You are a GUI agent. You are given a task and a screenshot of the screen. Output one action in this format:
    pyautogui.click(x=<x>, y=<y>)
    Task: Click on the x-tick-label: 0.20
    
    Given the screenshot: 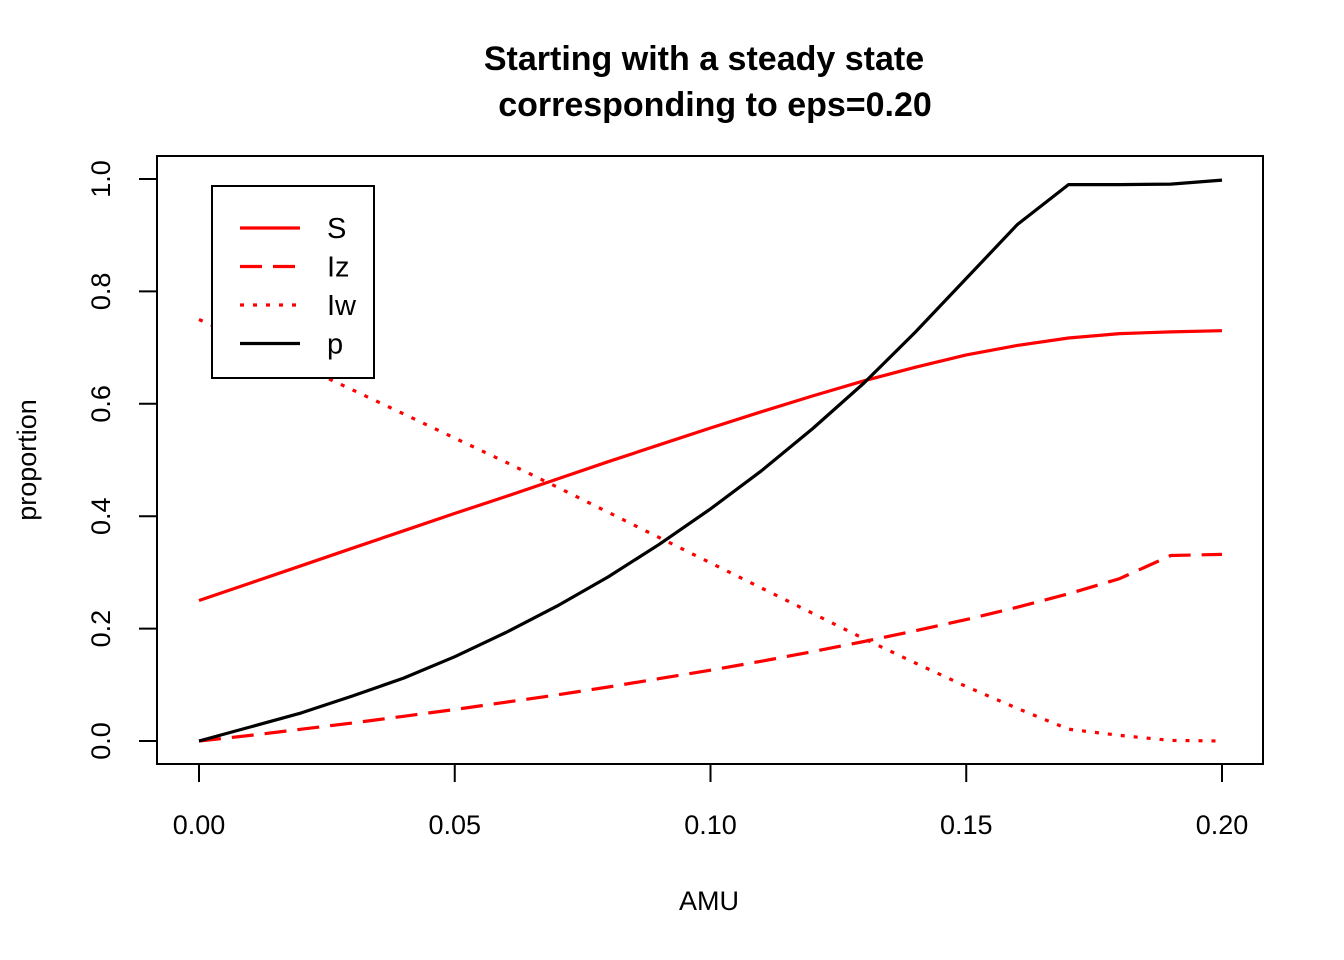 What is the action you would take?
    pyautogui.click(x=1222, y=825)
    